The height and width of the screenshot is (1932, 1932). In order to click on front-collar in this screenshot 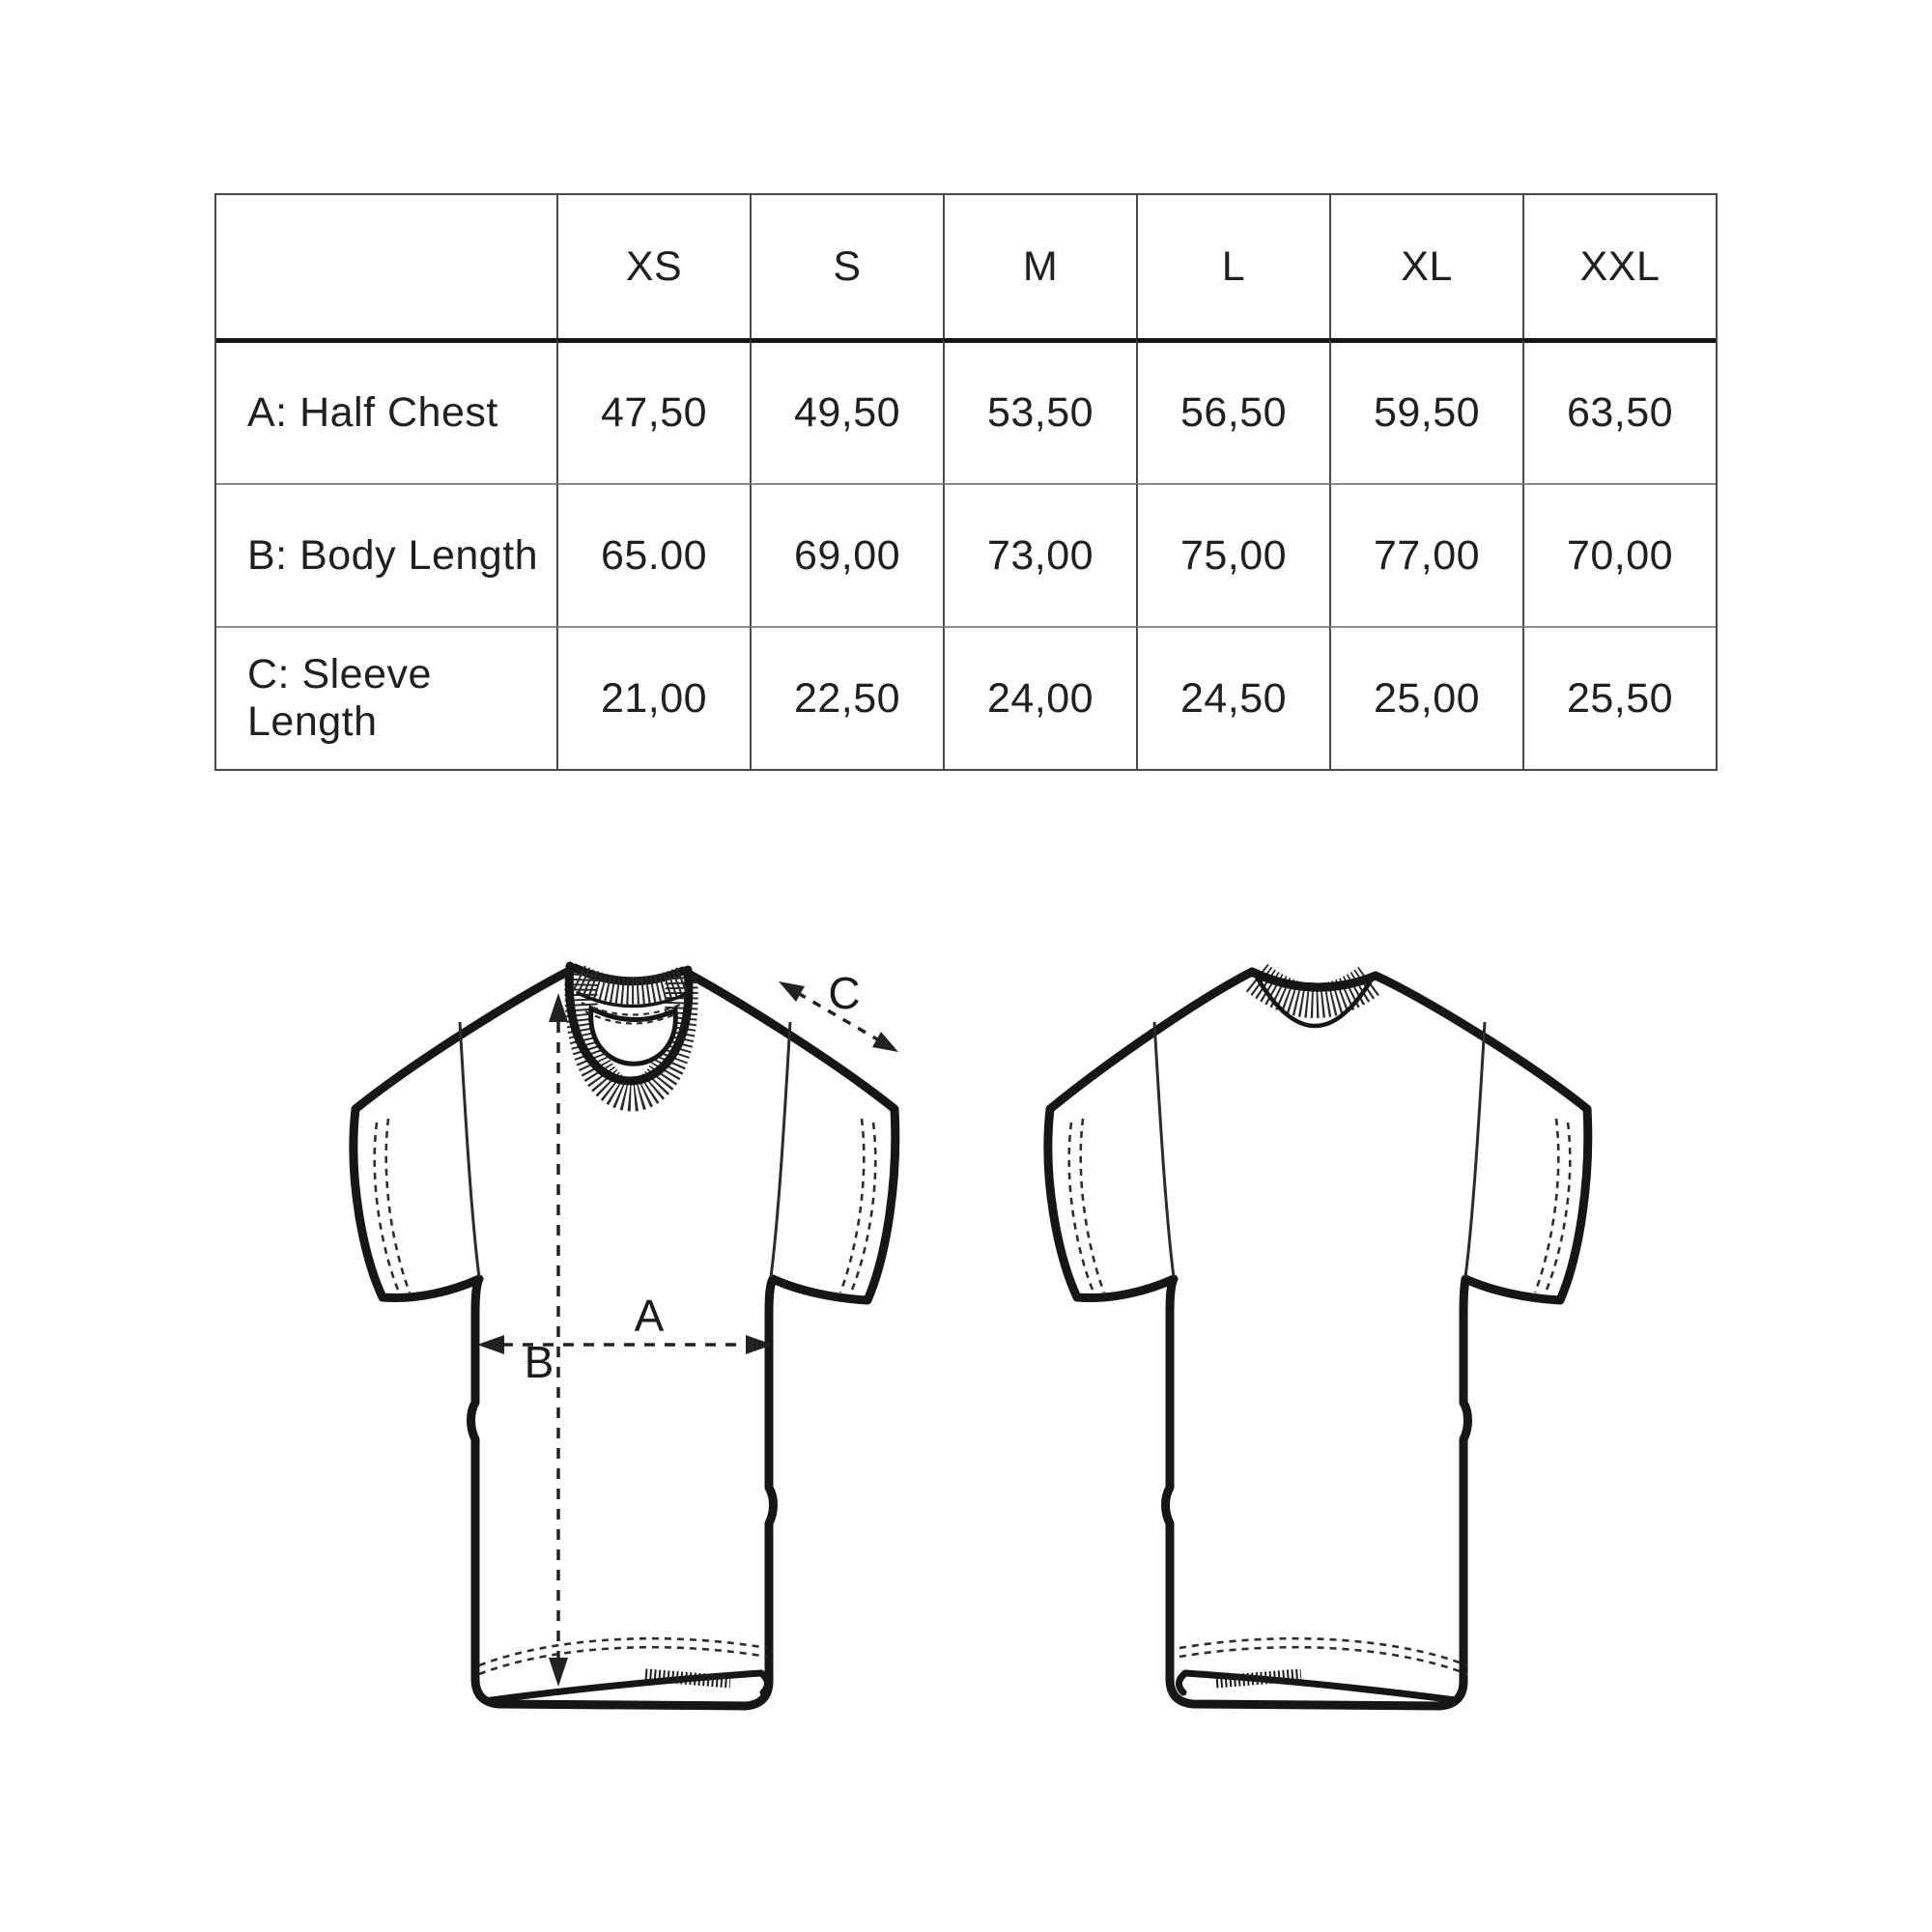, I will do `click(631, 1036)`.